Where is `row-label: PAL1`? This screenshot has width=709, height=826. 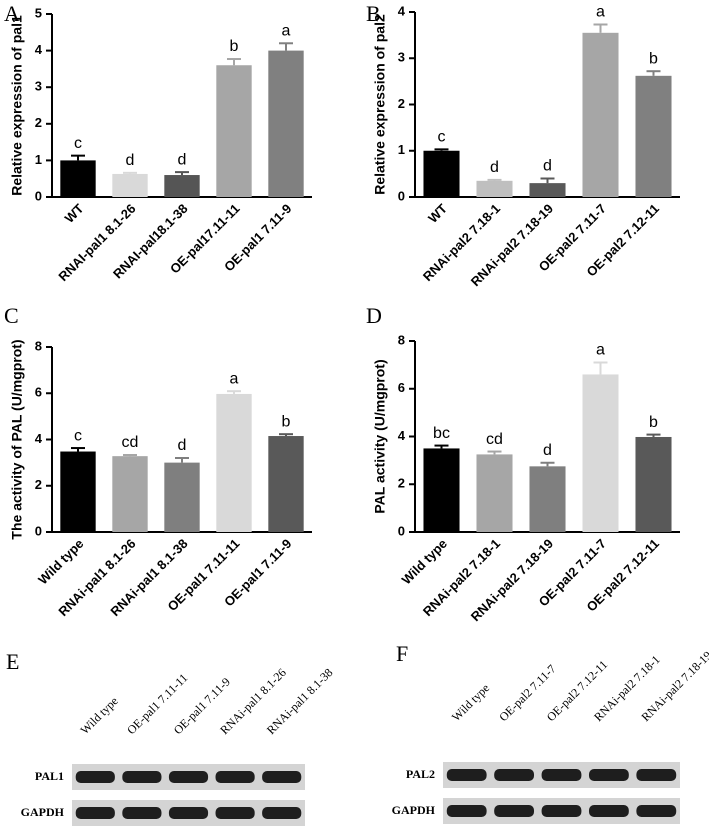
row-label: PAL1 is located at coordinates (49, 776).